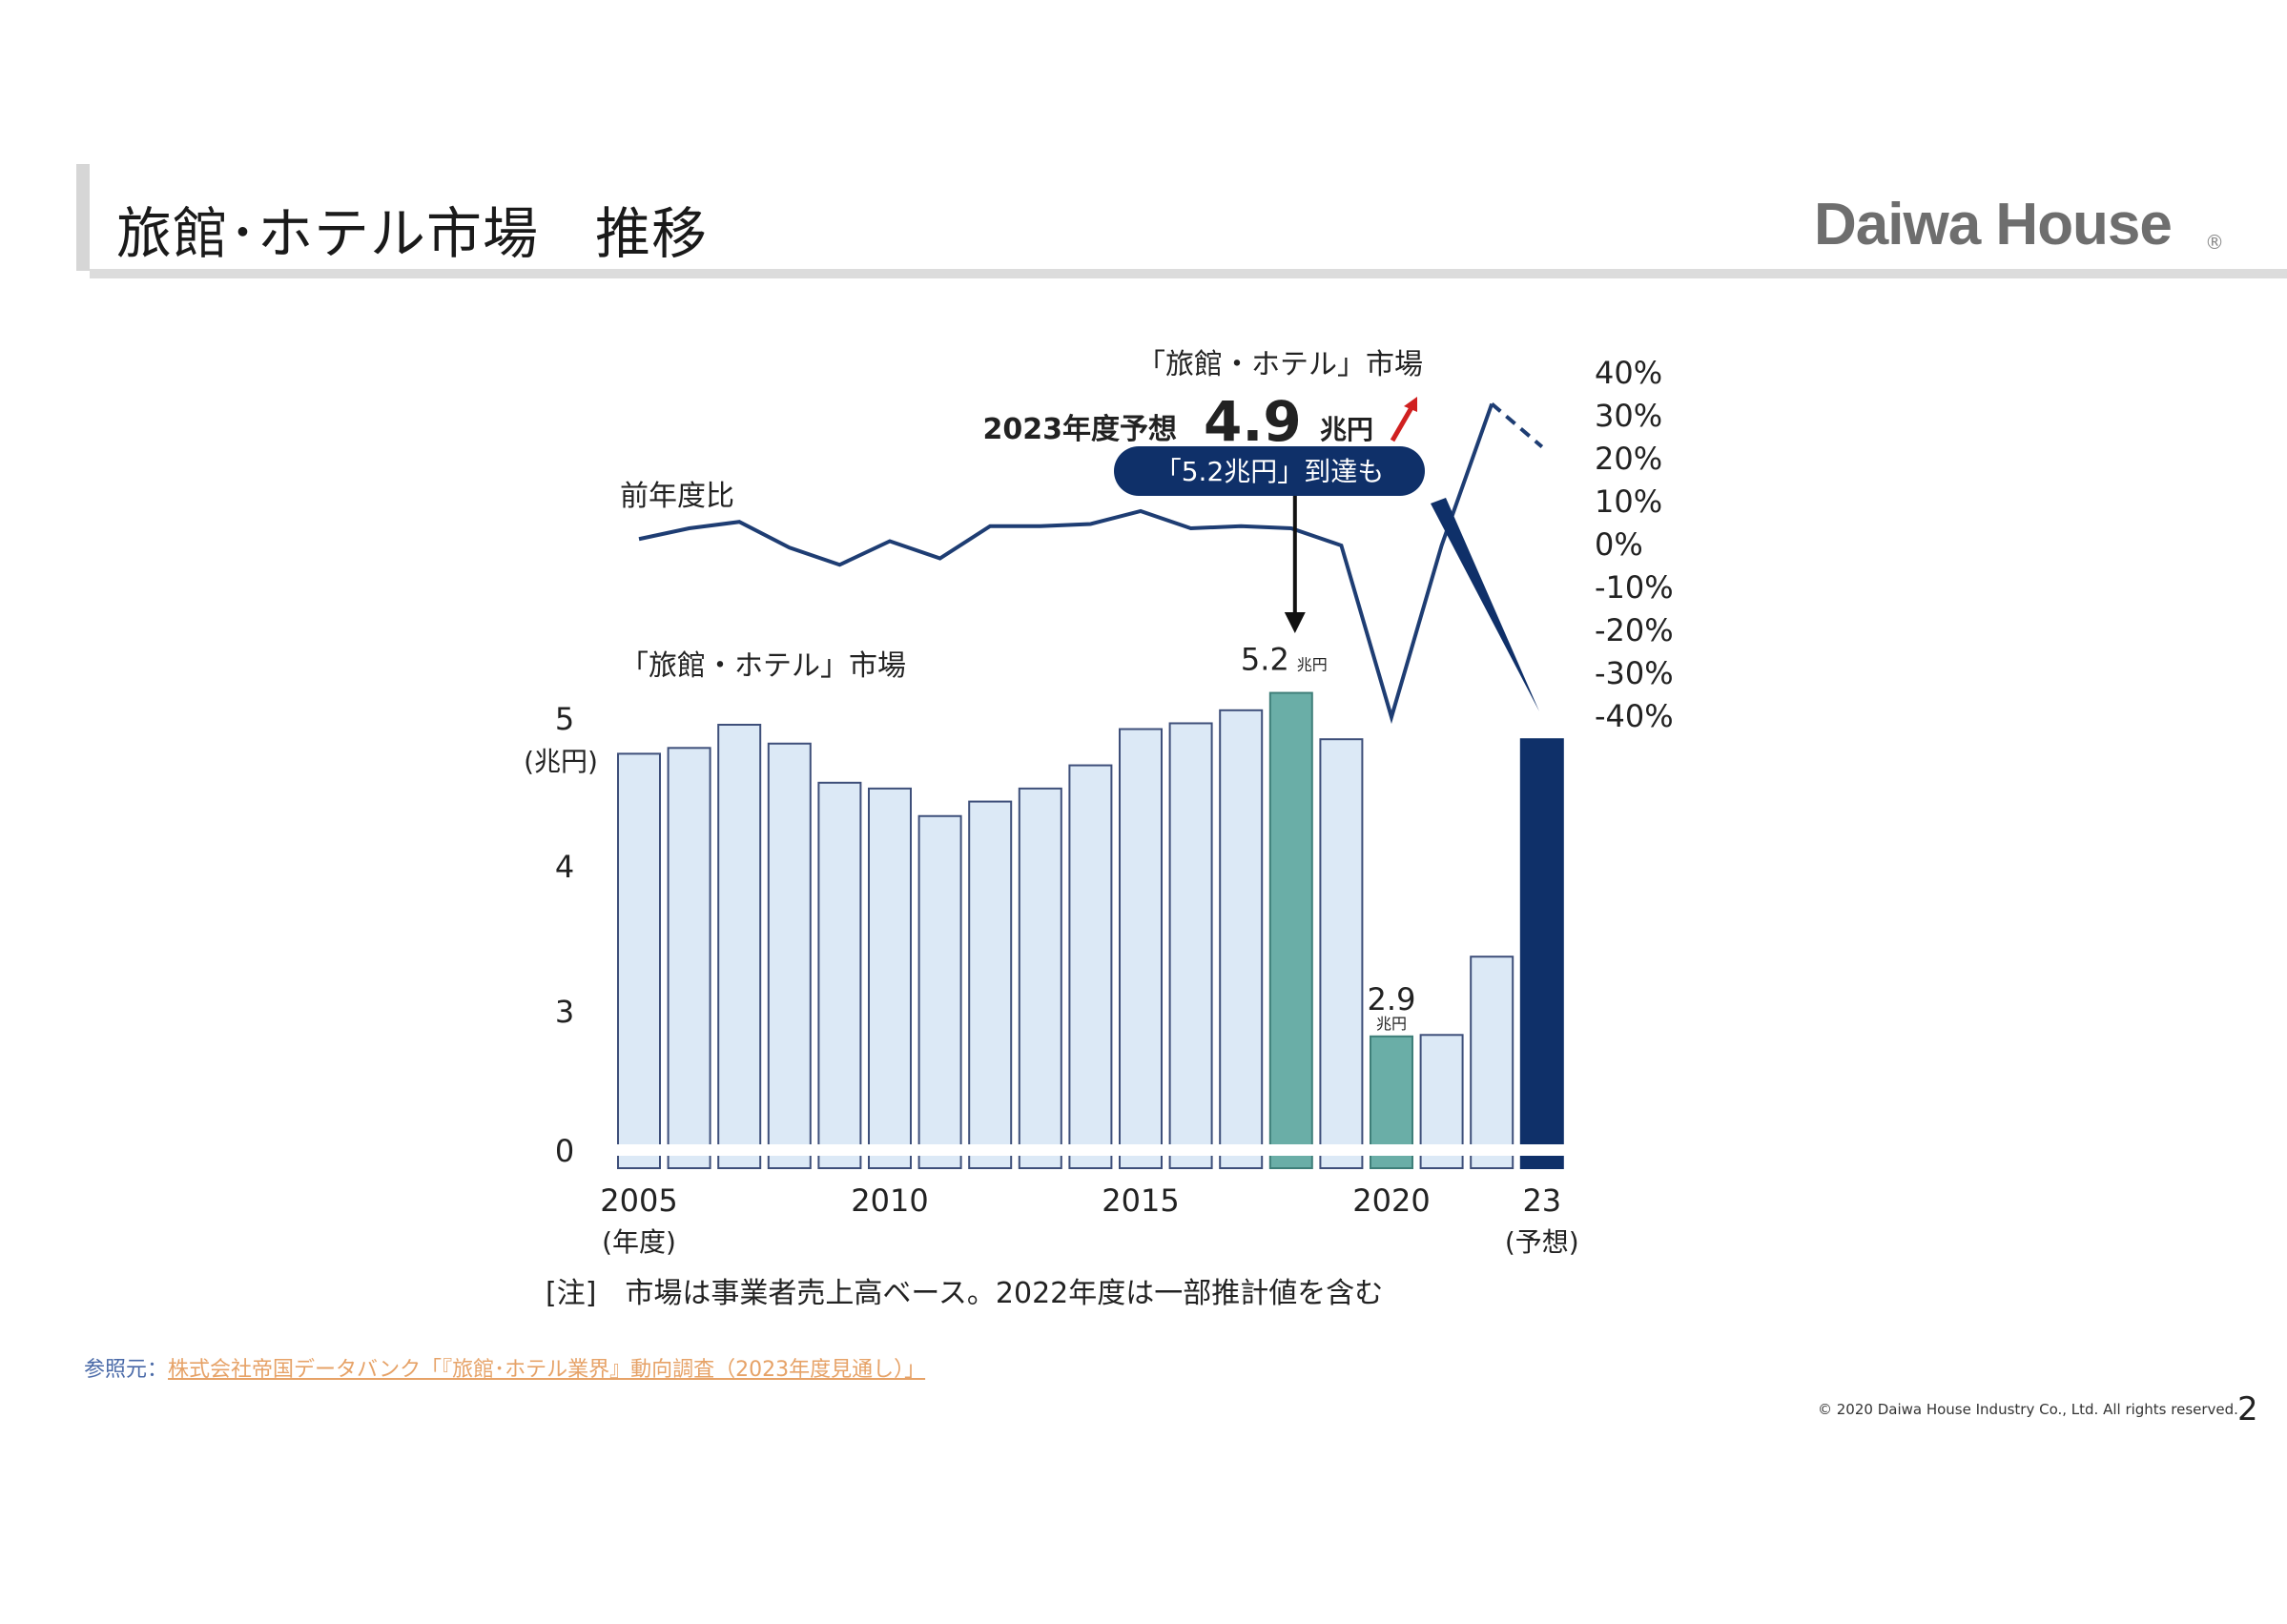 The image size is (2287, 1624). I want to click on yoy-tick-label: -30%, so click(1634, 673).